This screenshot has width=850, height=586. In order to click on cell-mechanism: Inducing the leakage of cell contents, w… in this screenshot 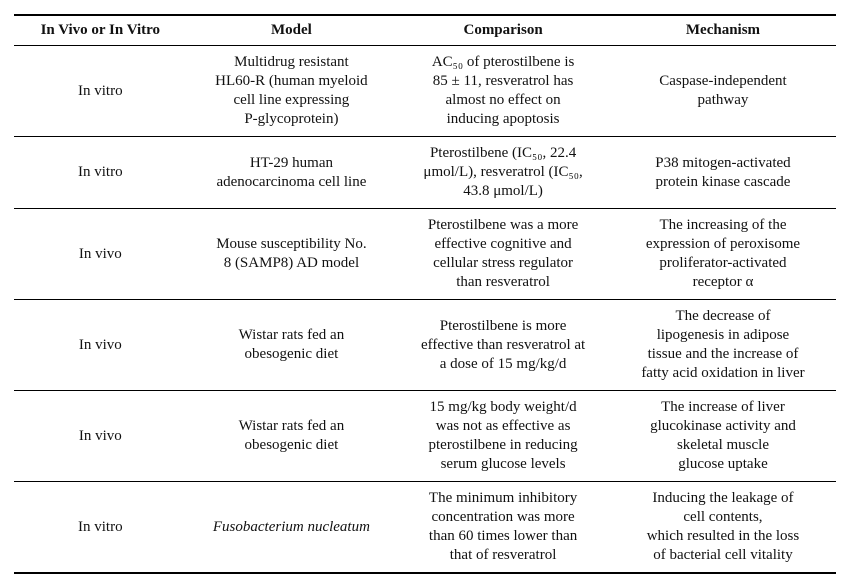, I will do `click(723, 526)`.